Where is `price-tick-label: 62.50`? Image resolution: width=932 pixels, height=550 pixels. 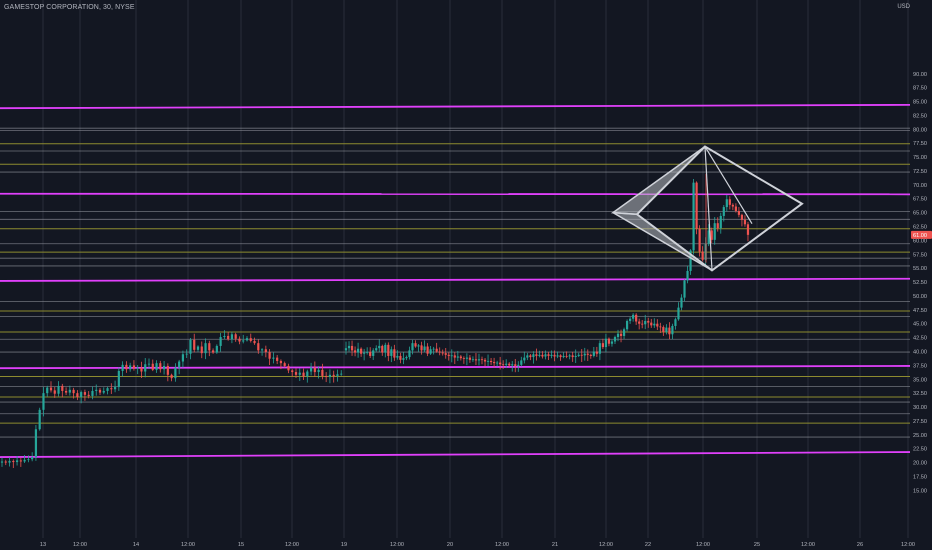
price-tick-label: 62.50 is located at coordinates (920, 228).